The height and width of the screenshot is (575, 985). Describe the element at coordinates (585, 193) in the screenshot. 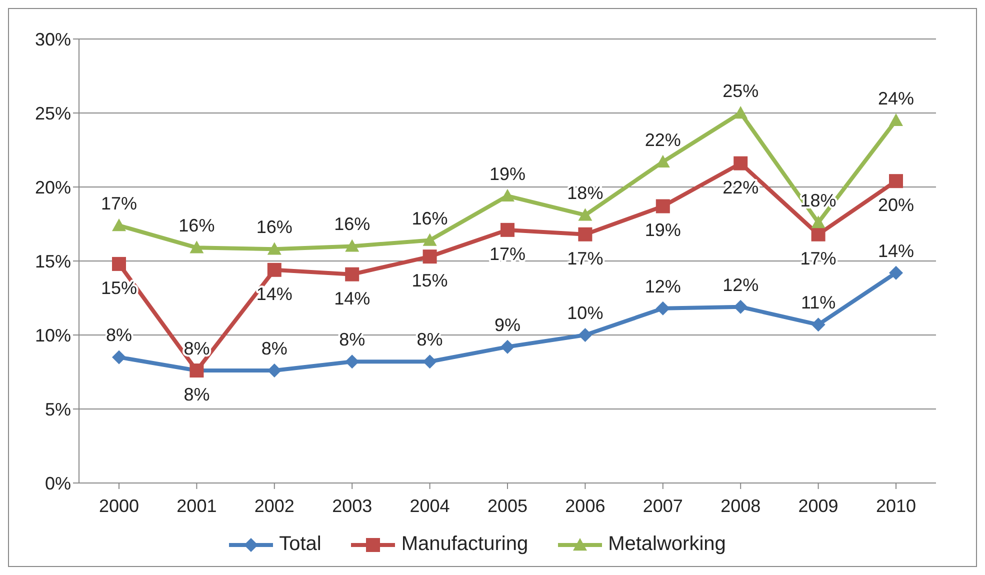

I see `data-label: 18%` at that location.